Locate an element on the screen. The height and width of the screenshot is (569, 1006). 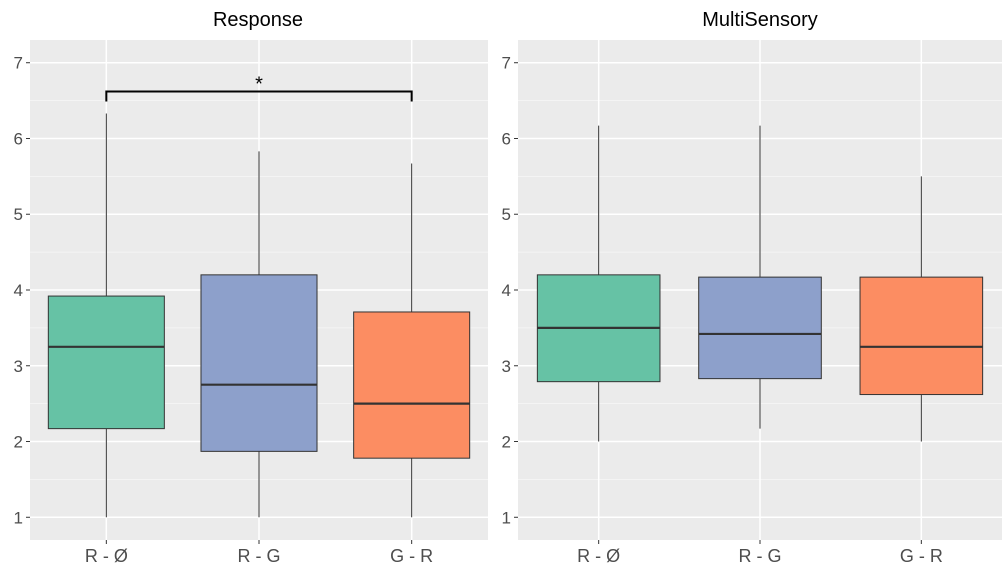
panel-title-multisensory: MultiSensory is located at coordinates (760, 20).